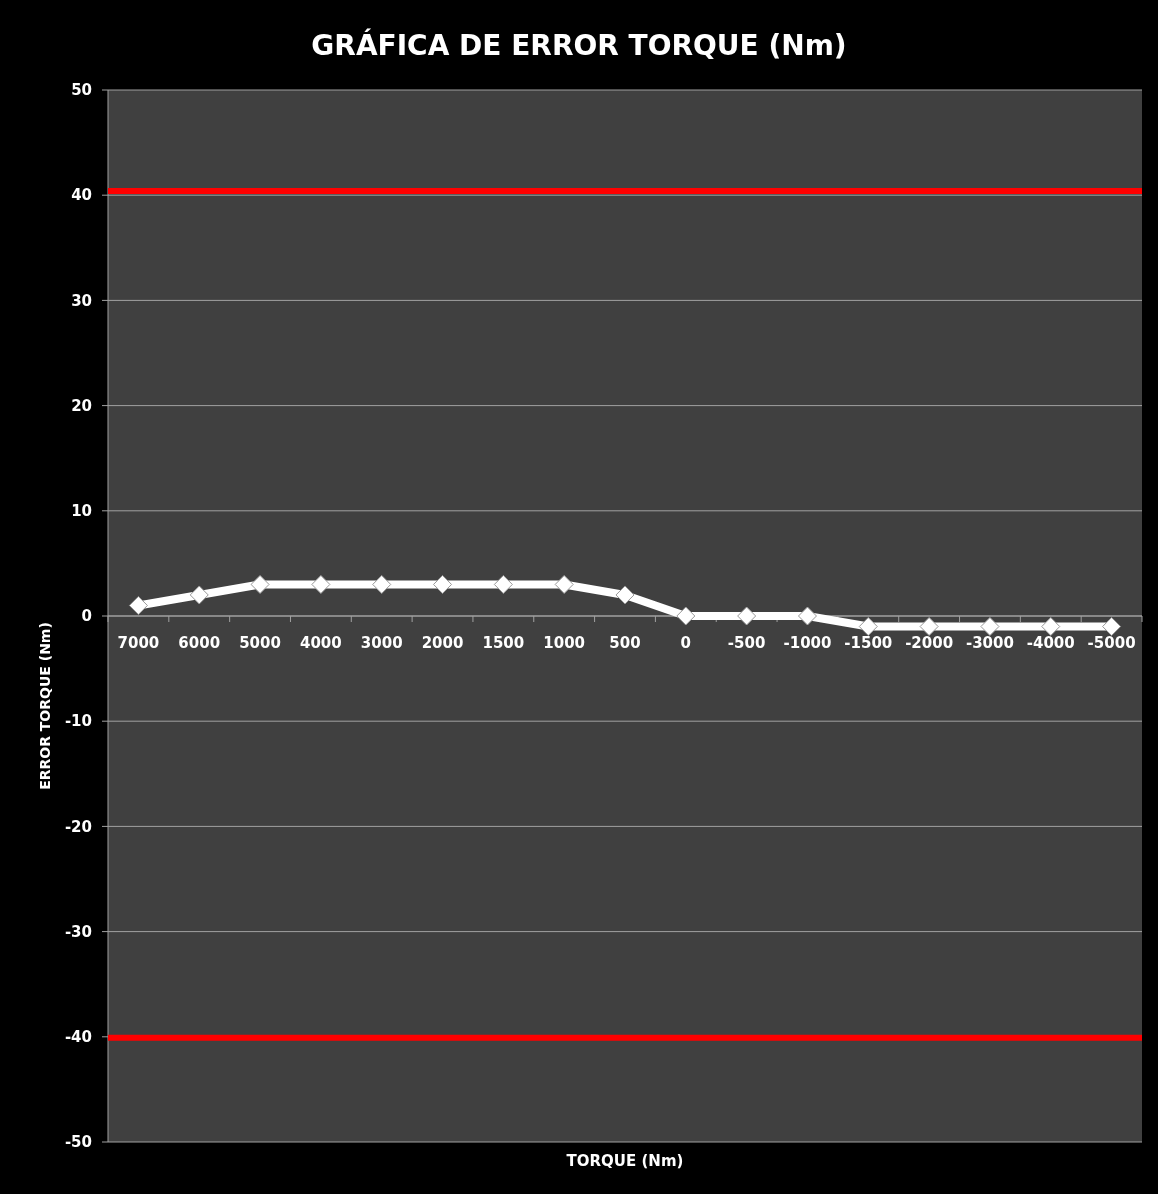  I want to click on x-tick-label: 1500, so click(503, 643).